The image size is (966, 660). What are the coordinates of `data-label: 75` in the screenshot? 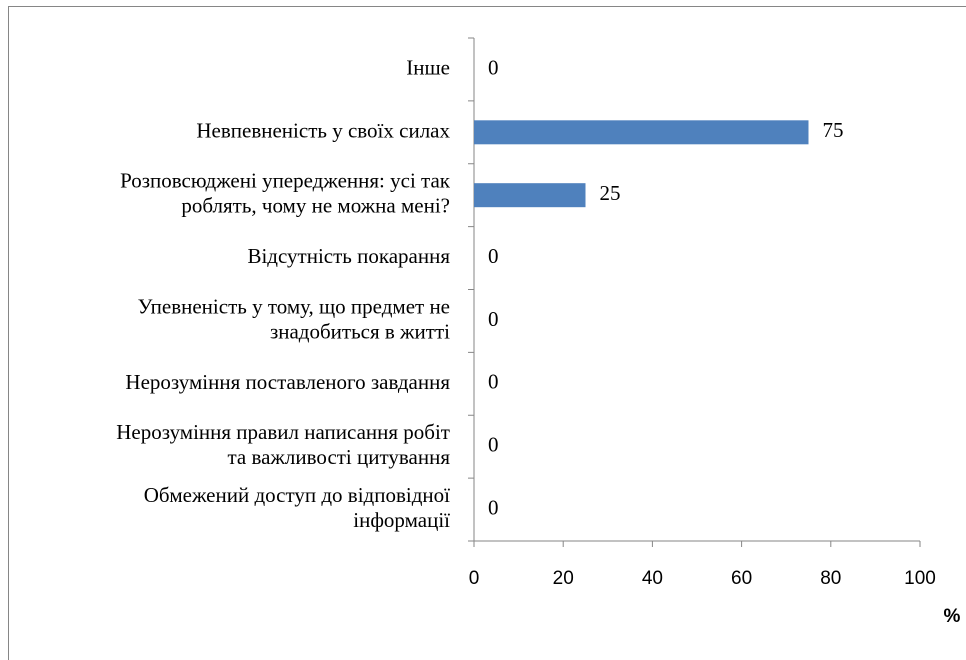 It's located at (833, 130).